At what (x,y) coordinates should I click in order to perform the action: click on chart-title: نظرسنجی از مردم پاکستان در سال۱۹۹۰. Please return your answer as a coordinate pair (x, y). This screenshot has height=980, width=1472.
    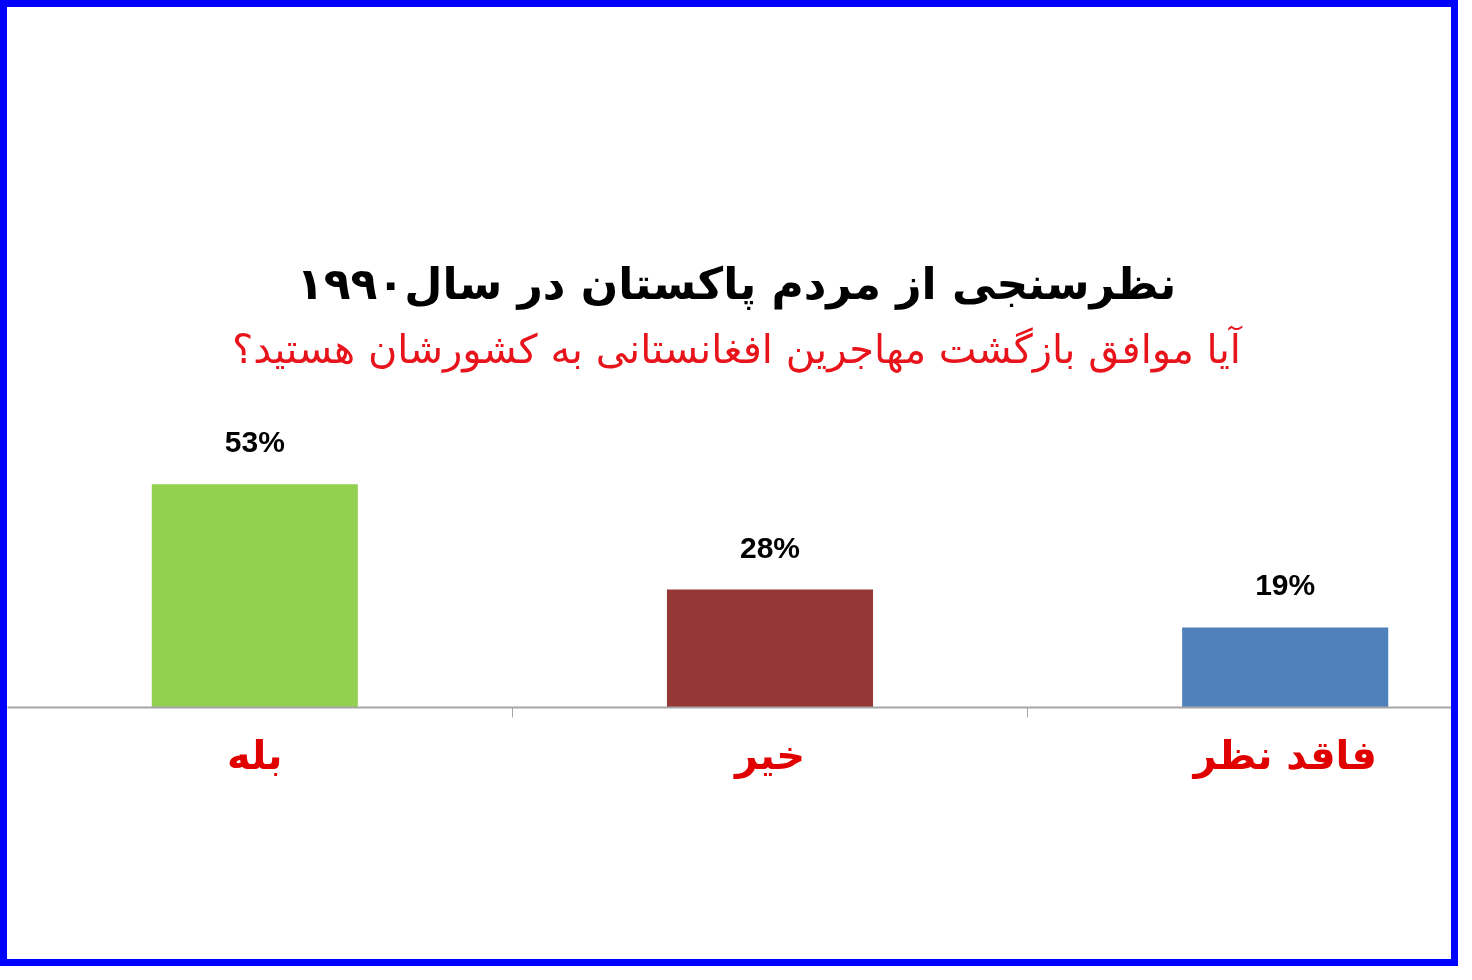
    Looking at the image, I should click on (736, 283).